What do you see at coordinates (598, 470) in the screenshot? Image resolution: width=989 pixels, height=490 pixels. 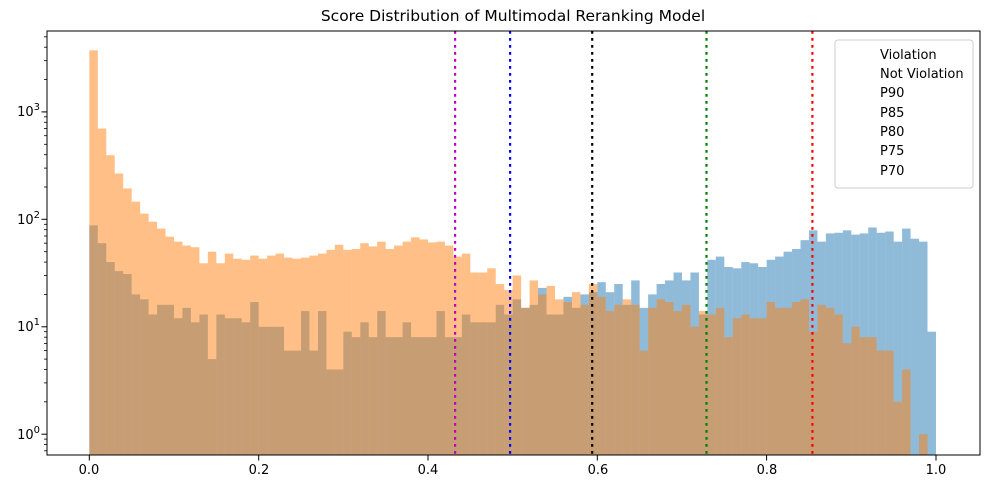 I see `x-tick-label: 0.6` at bounding box center [598, 470].